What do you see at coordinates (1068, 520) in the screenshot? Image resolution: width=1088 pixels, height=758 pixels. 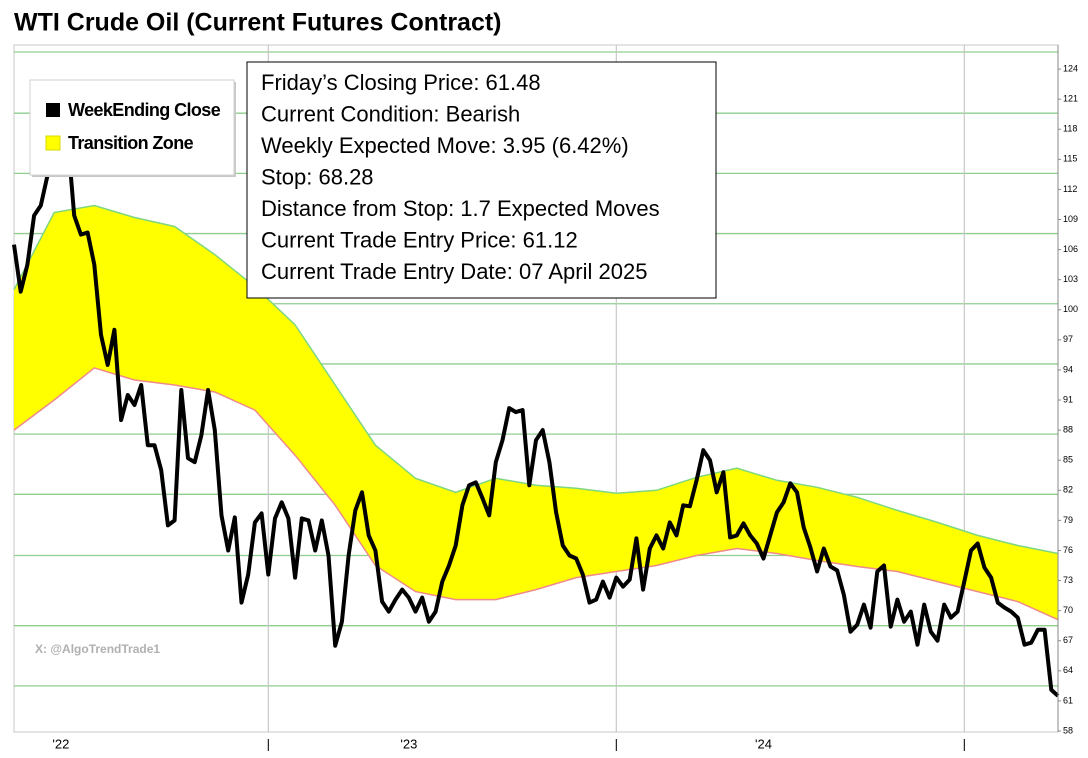 I see `y-tick-label: 79` at bounding box center [1068, 520].